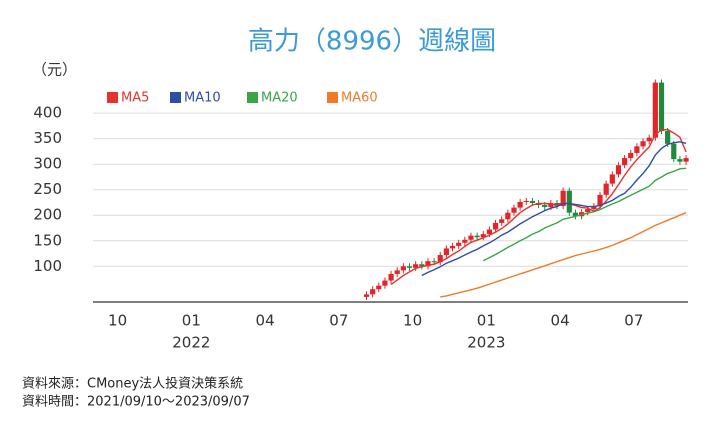 This screenshot has height=436, width=720. Describe the element at coordinates (191, 343) in the screenshot. I see `x-year-label: 2022` at that location.